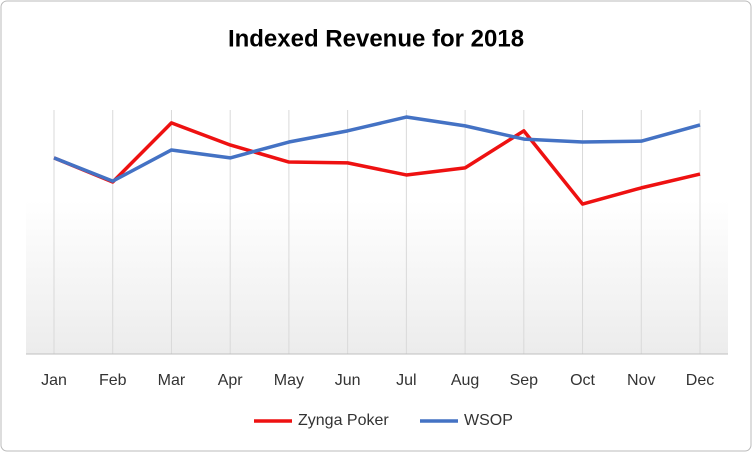 The height and width of the screenshot is (452, 752). Describe the element at coordinates (641, 380) in the screenshot. I see `x-tick-label: Nov` at that location.